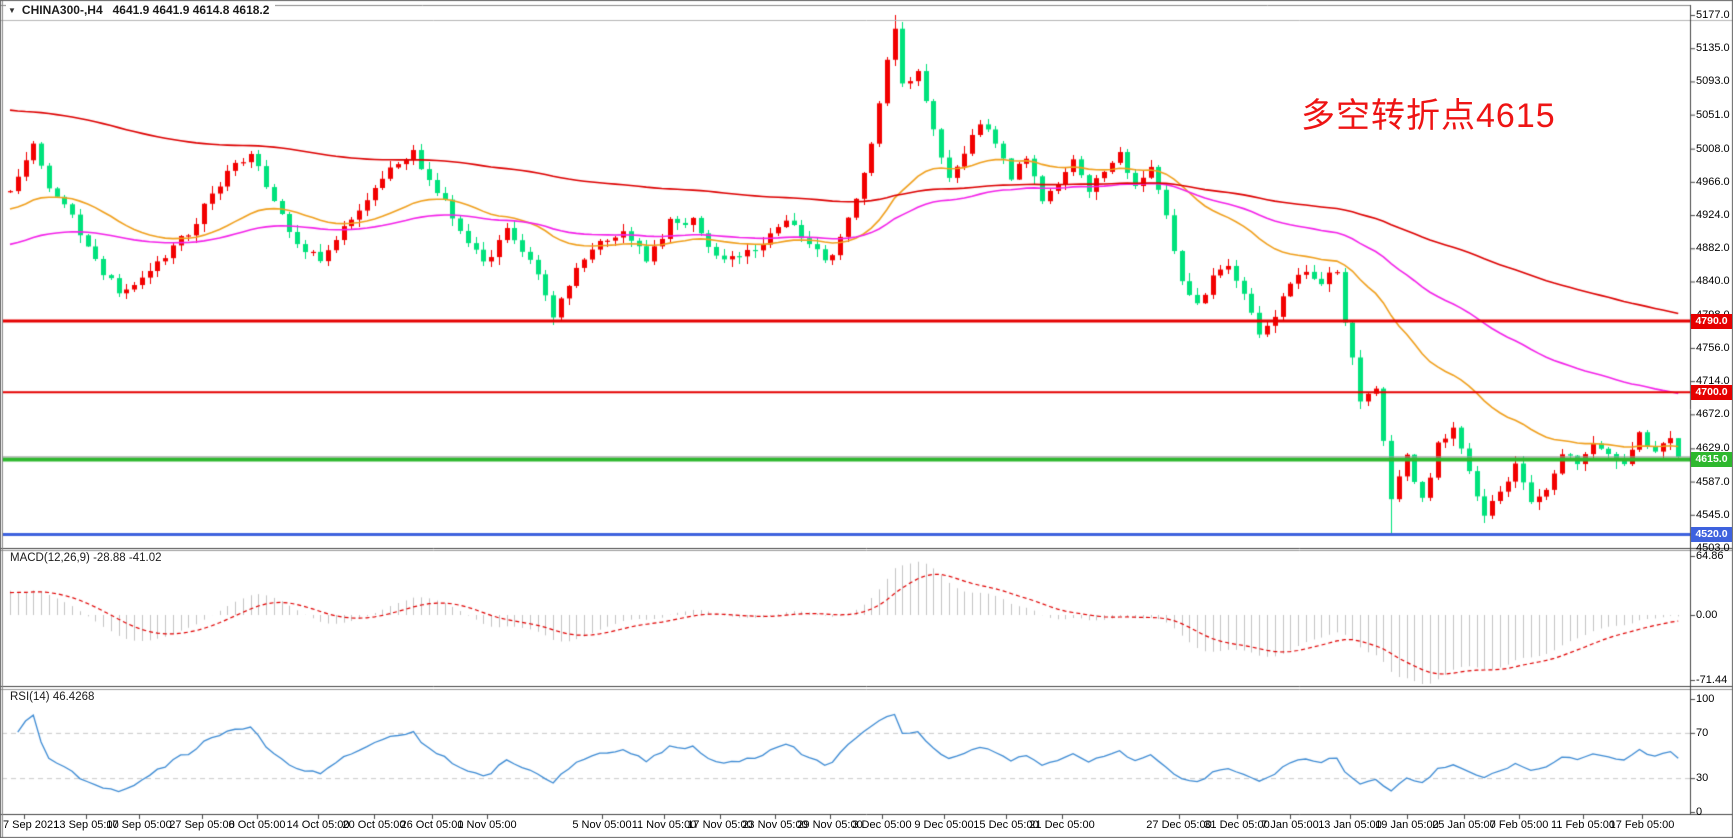  What do you see at coordinates (1713, 481) in the screenshot?
I see `price-axis-label: 4587.0` at bounding box center [1713, 481].